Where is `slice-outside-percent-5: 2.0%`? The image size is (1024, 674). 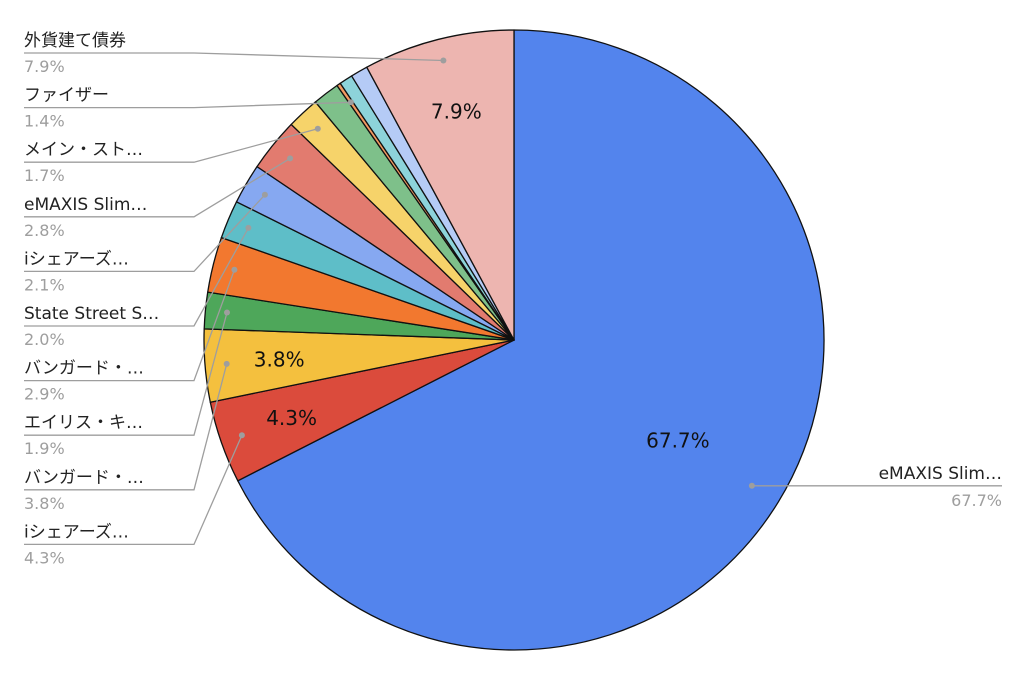
slice-outside-percent-5: 2.0% is located at coordinates (44, 339).